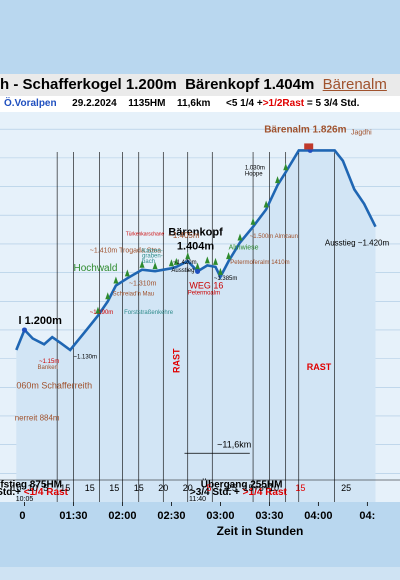 The height and width of the screenshot is (580, 400). I want to click on annotation-label: ~1.420m, so click(185, 263).